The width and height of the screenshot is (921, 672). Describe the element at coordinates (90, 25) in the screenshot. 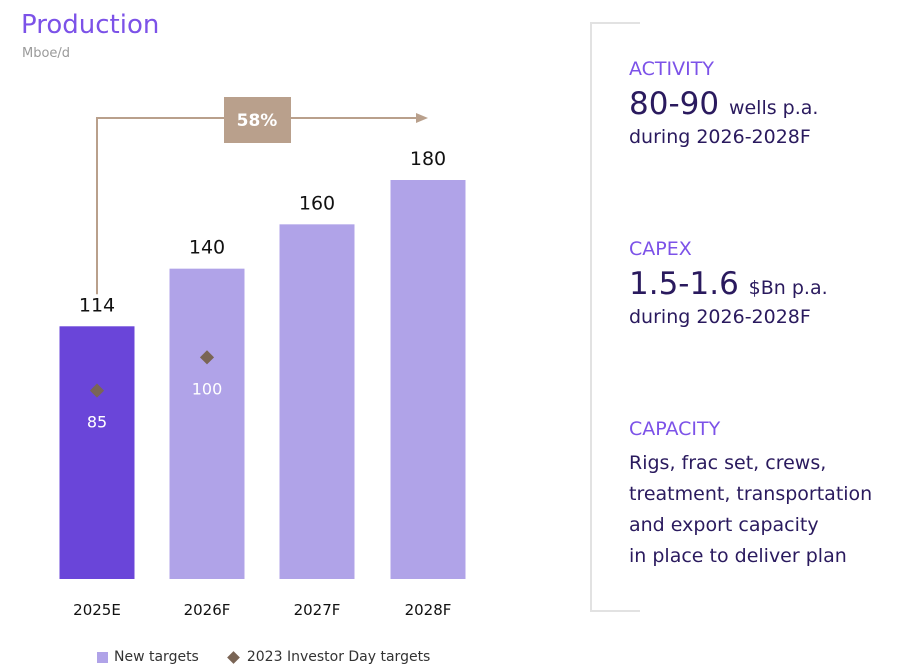

I see `chart-title: Production` at that location.